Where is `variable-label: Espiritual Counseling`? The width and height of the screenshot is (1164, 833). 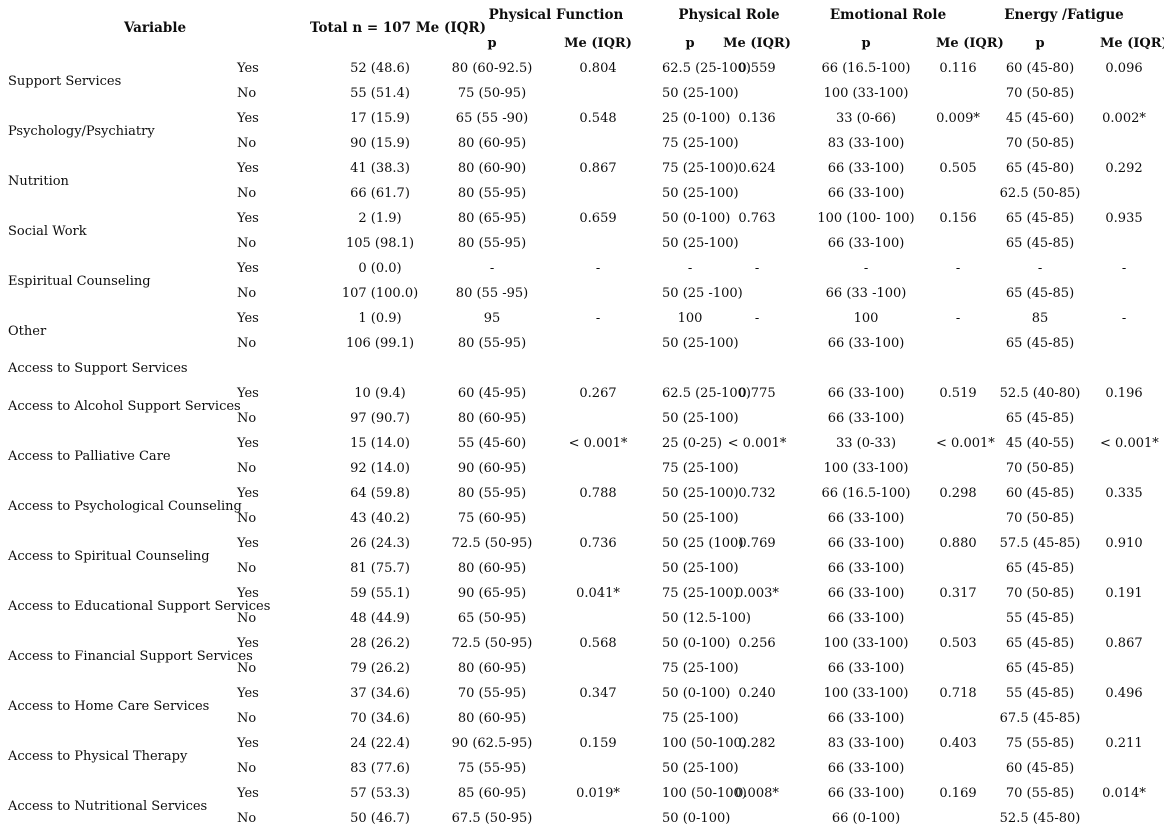
variable-label: Espiritual Counseling is located at coordinates (79, 281).